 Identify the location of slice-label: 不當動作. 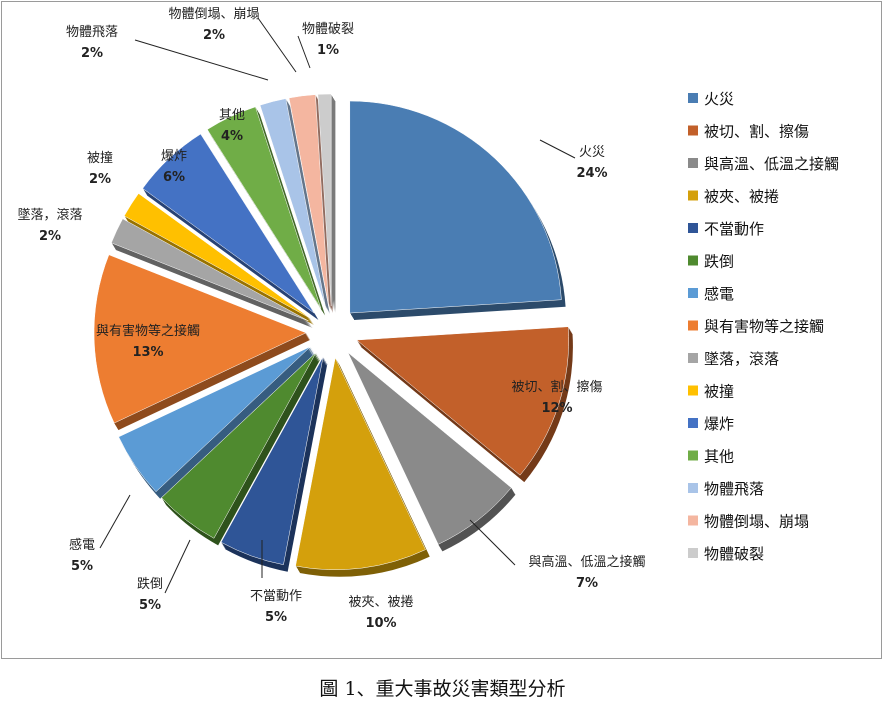
(276, 596).